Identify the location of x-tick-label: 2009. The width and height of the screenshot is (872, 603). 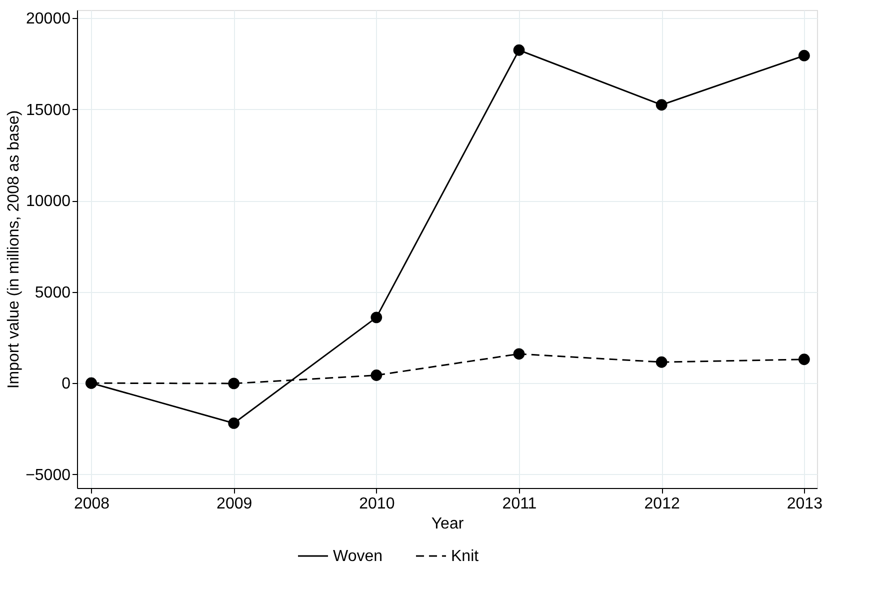
(234, 504).